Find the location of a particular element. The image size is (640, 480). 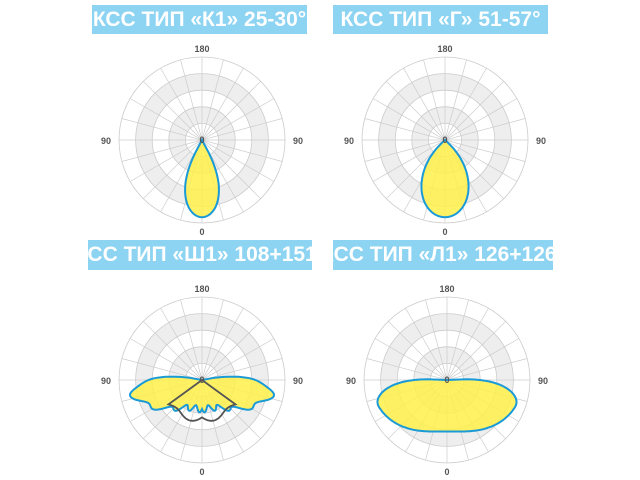

polar-diagram-g: 180 90 90 0 0 is located at coordinates (445, 140).